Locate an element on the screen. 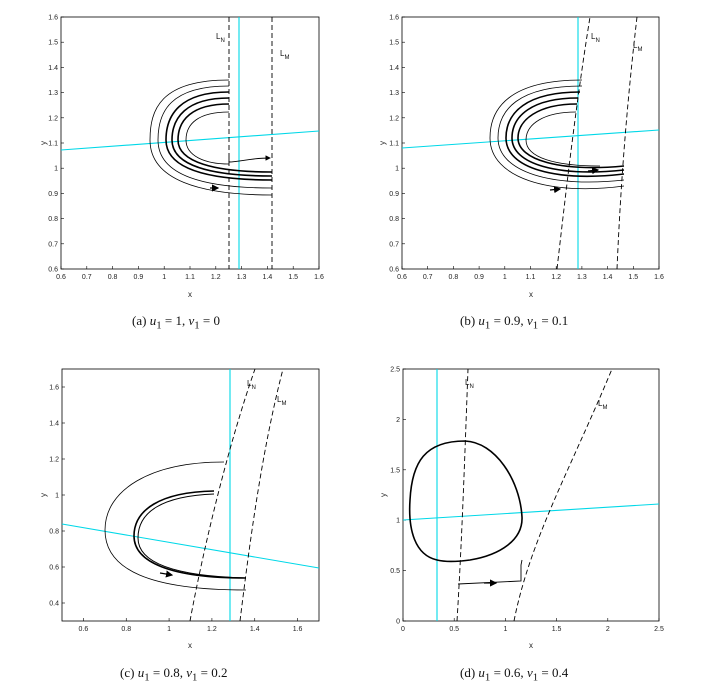 Image resolution: width=709 pixels, height=688 pixels. panel-b-xtick-label: 1.1 is located at coordinates (531, 277).